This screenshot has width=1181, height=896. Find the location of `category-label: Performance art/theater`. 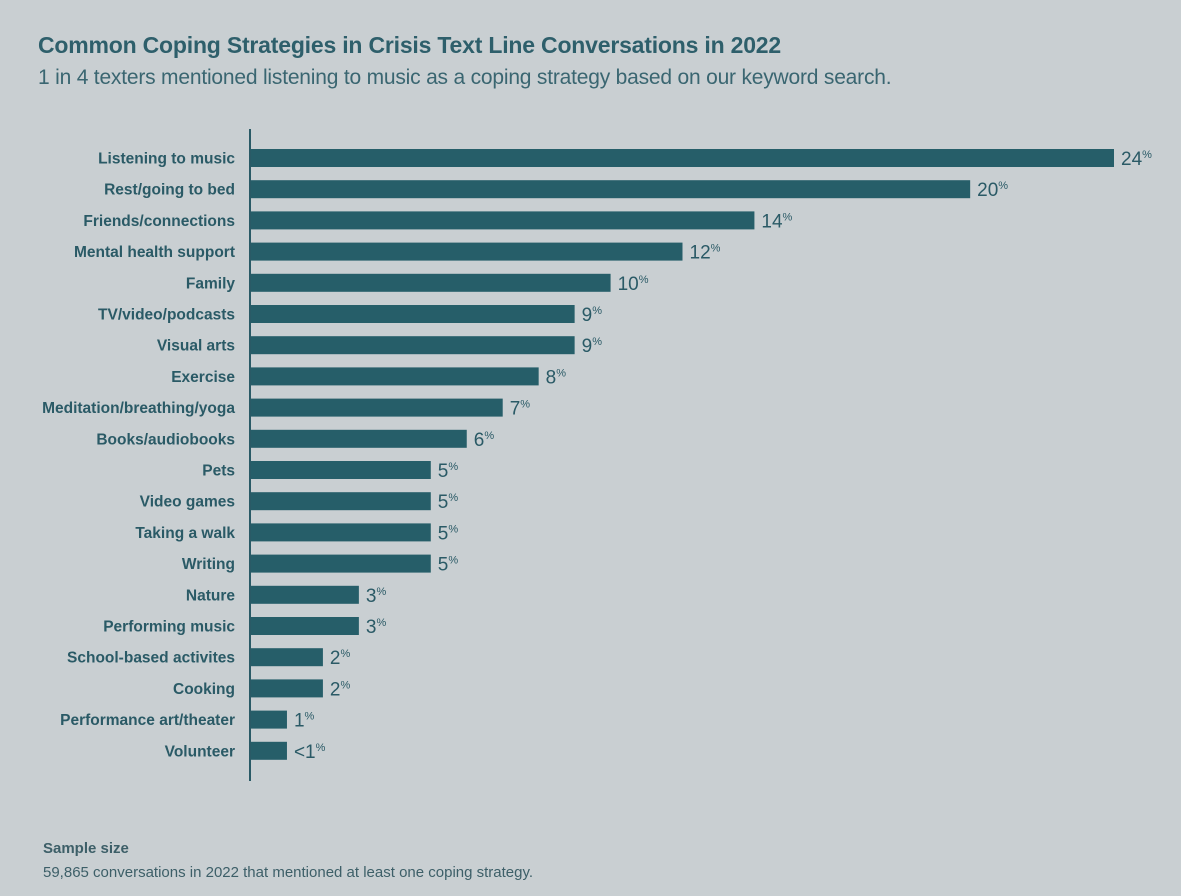

category-label: Performance art/theater is located at coordinates (147, 720).